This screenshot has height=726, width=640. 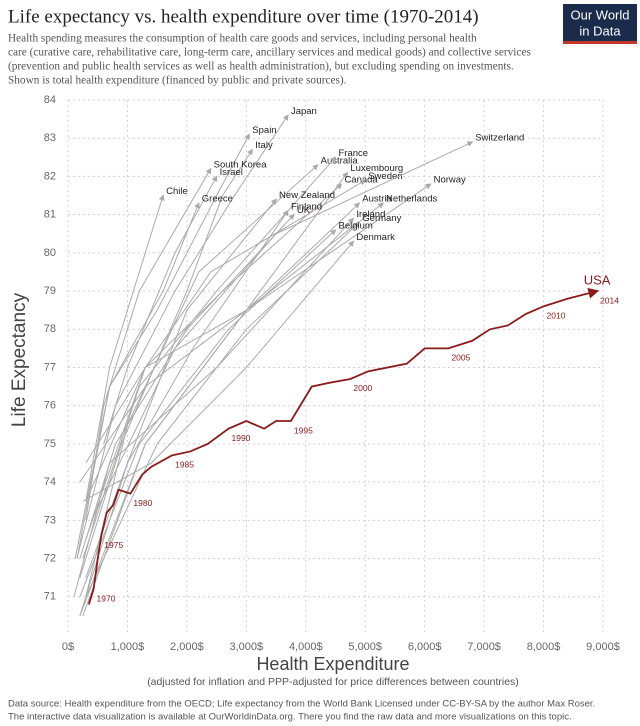 What do you see at coordinates (106, 598) in the screenshot?
I see `year-label: 1970` at bounding box center [106, 598].